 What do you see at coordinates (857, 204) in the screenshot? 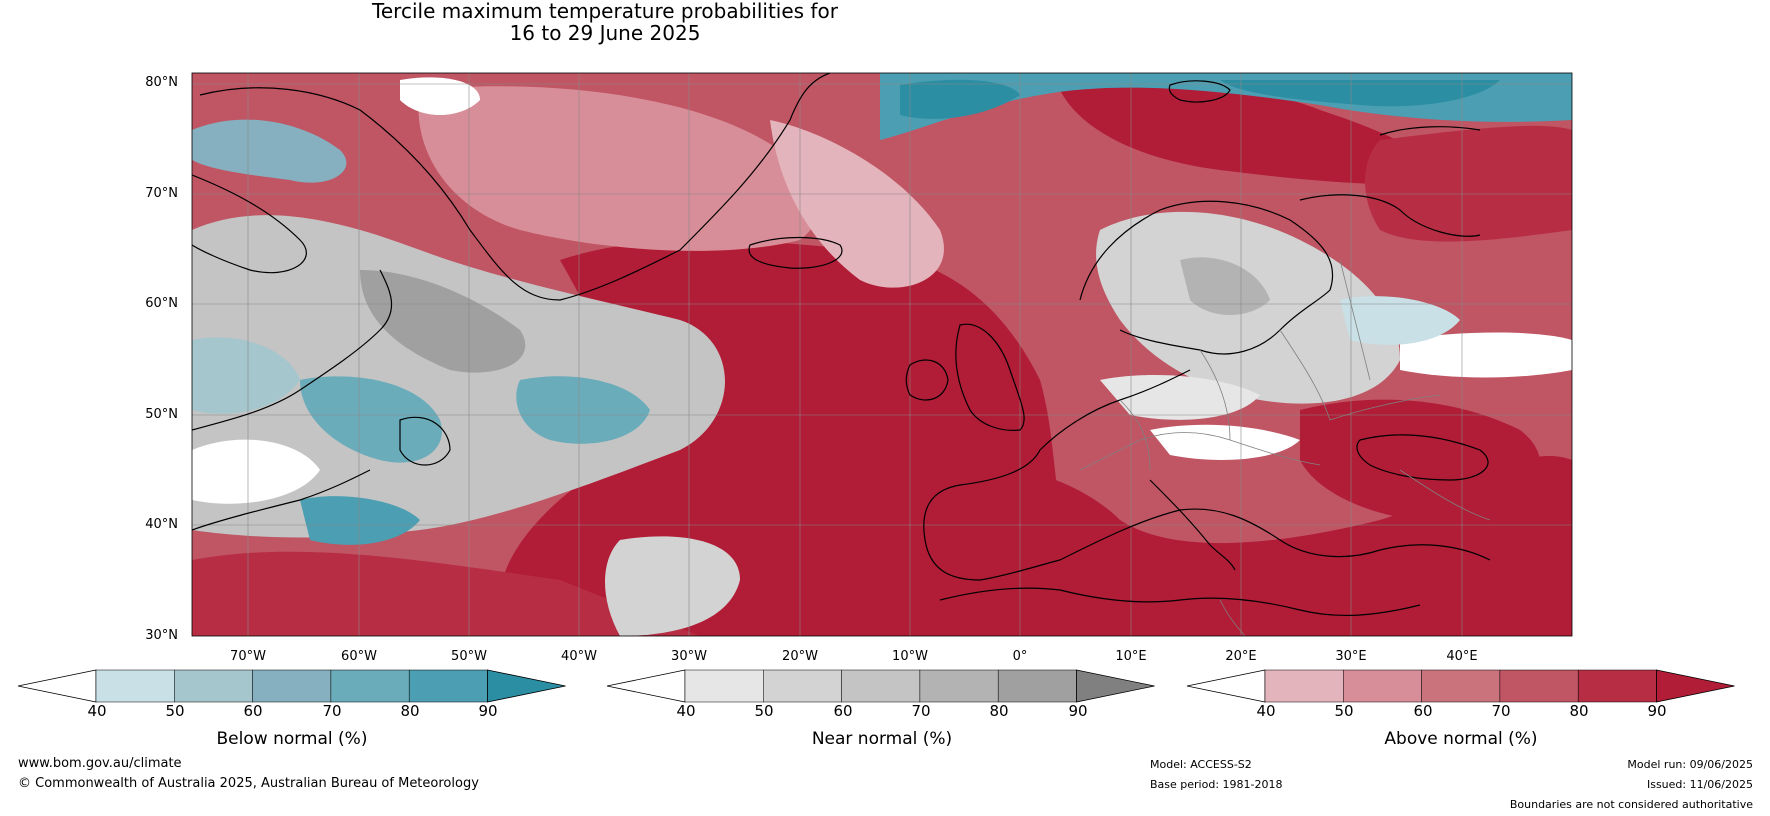
I see `field-above-40-north` at bounding box center [857, 204].